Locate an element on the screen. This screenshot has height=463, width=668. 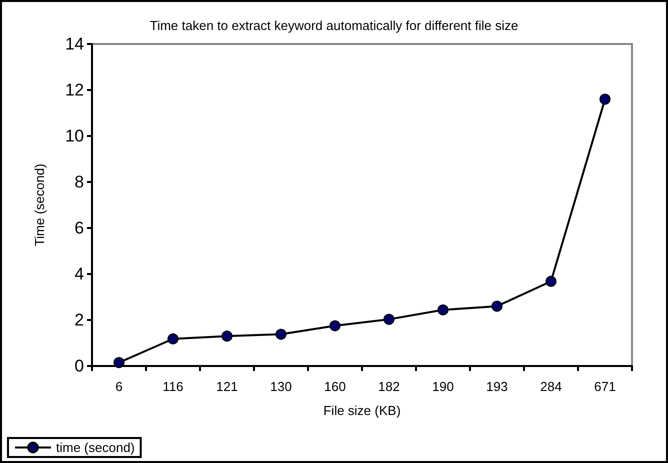
y-tick-label: 0 is located at coordinates (79, 366).